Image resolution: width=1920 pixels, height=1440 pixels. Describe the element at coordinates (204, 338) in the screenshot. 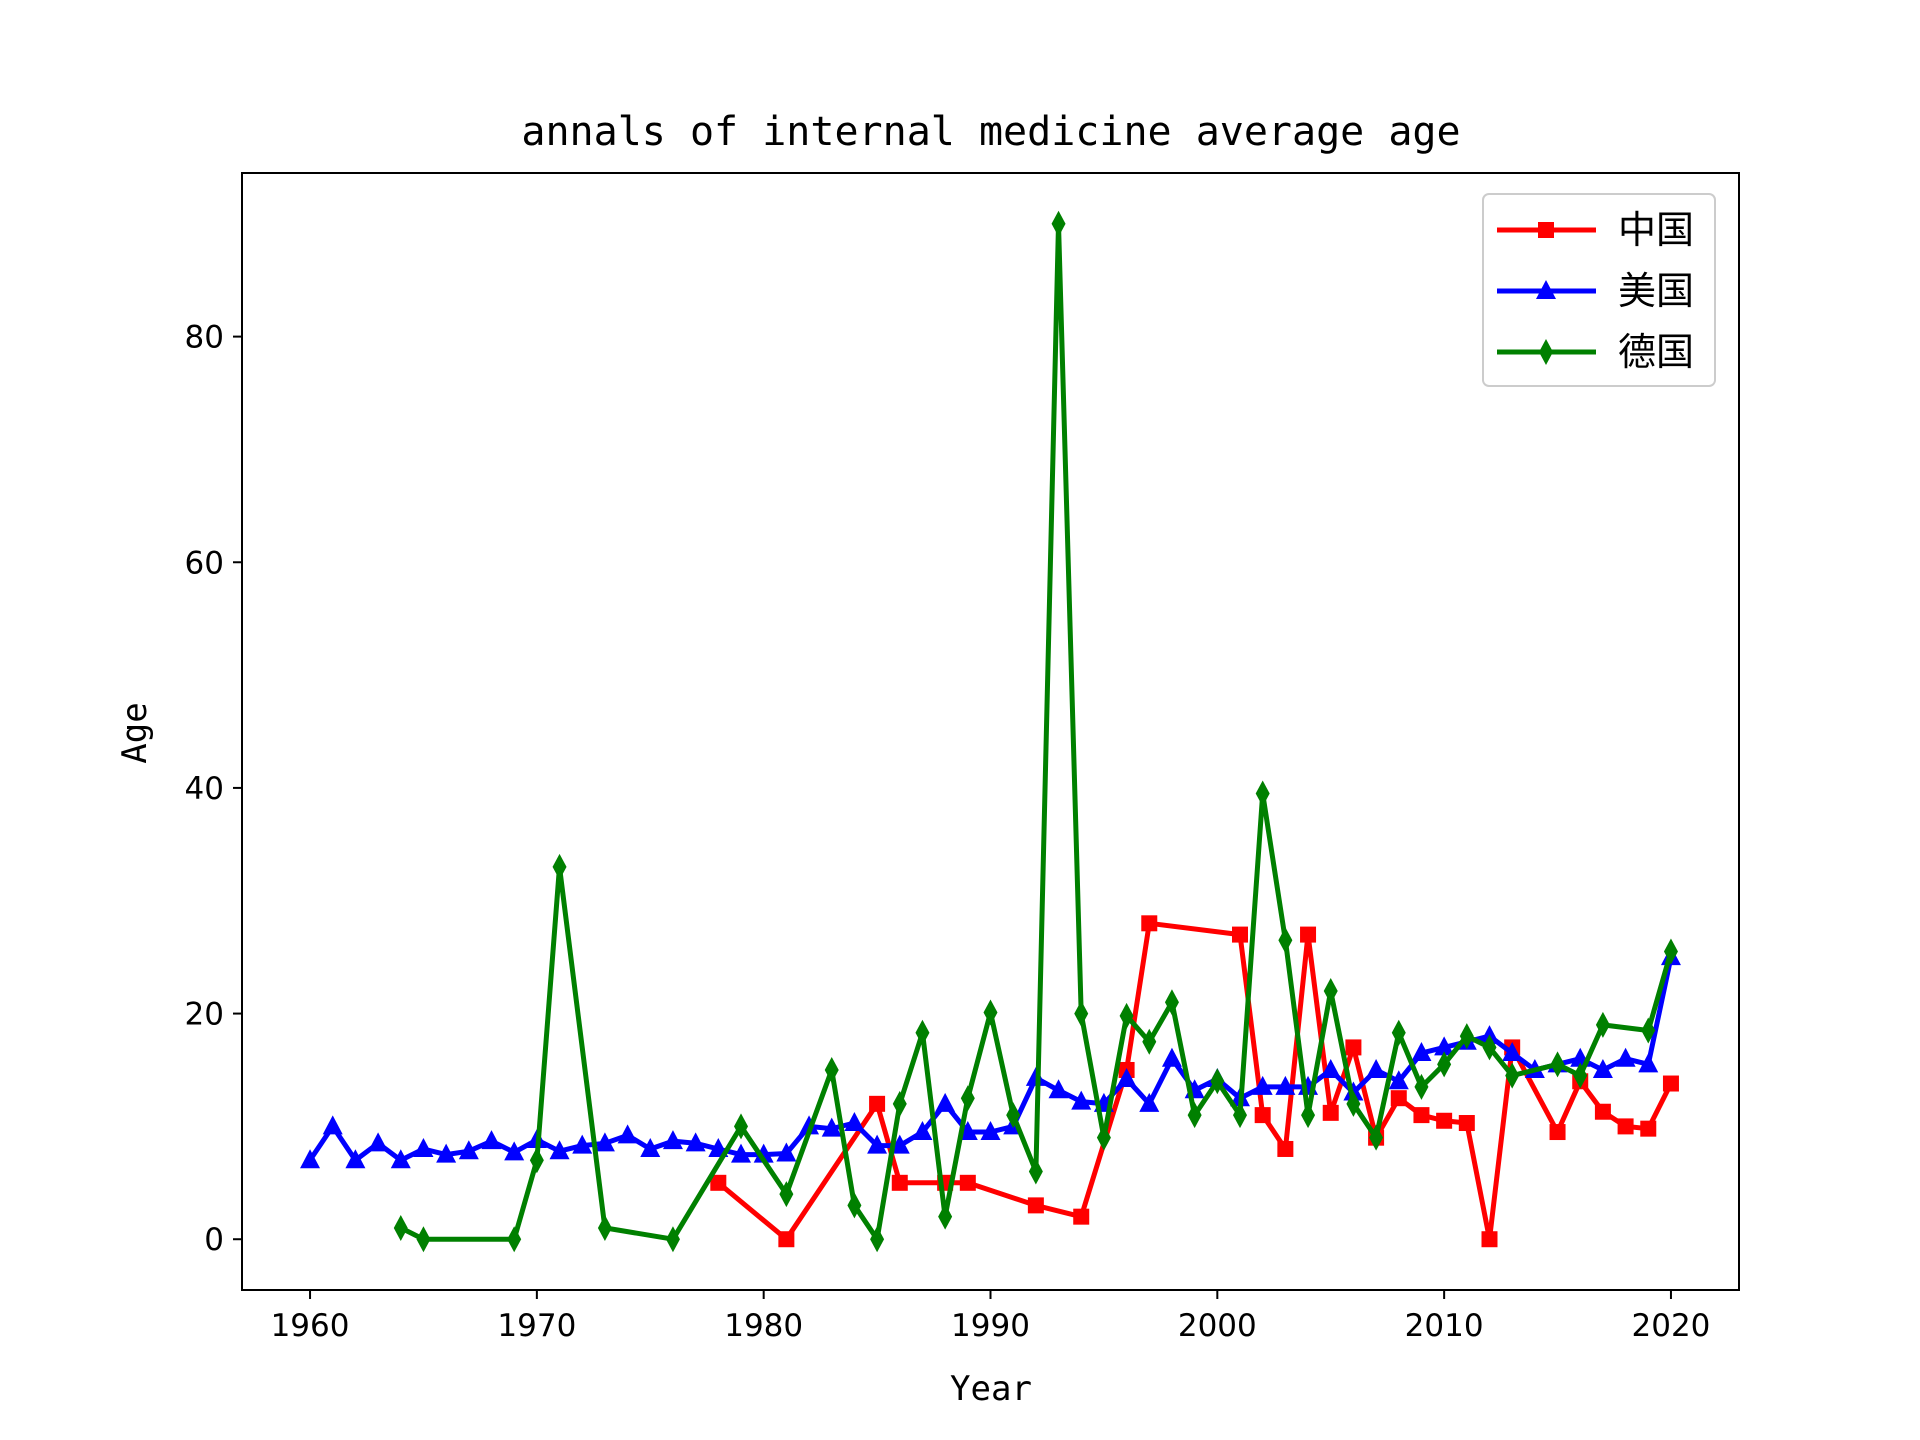

I see `y-tick-label: 80` at that location.